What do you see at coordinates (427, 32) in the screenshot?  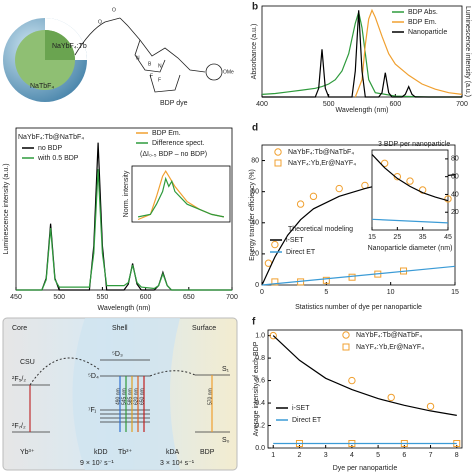 I see `legend-label: Nanoparticle` at bounding box center [427, 32].